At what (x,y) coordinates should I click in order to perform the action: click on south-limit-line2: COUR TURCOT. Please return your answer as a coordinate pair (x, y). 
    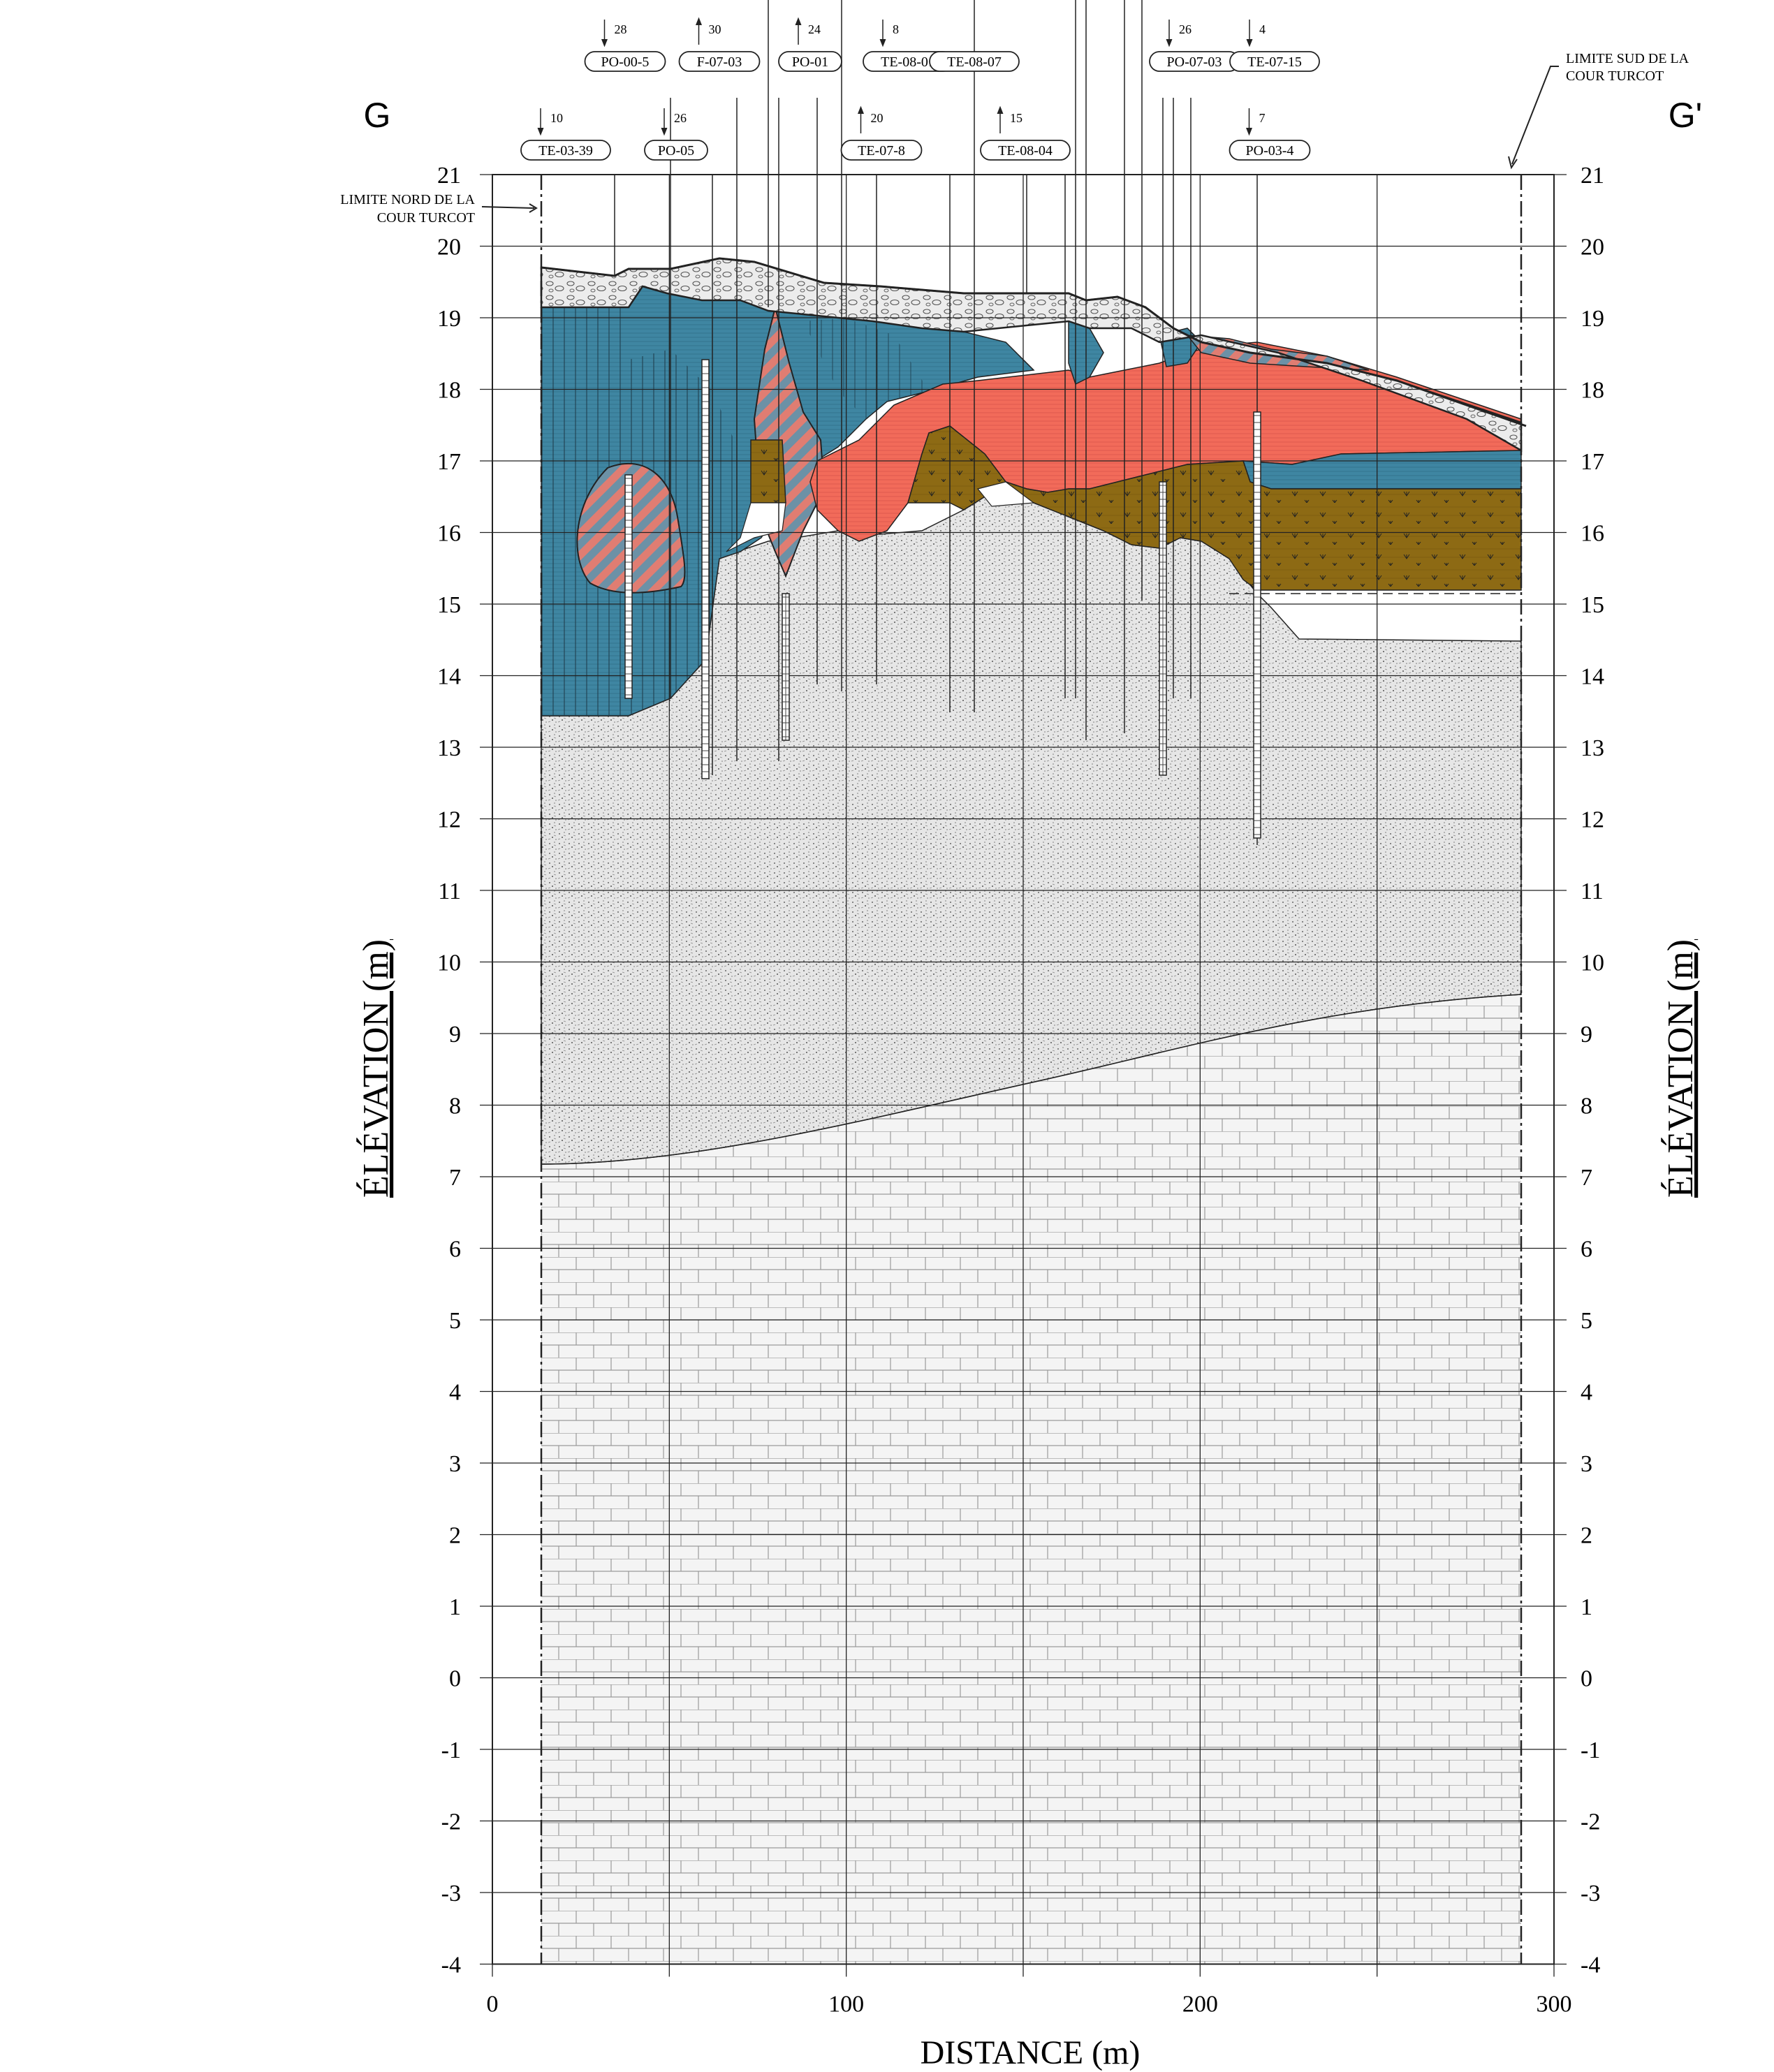
    Looking at the image, I should click on (1615, 76).